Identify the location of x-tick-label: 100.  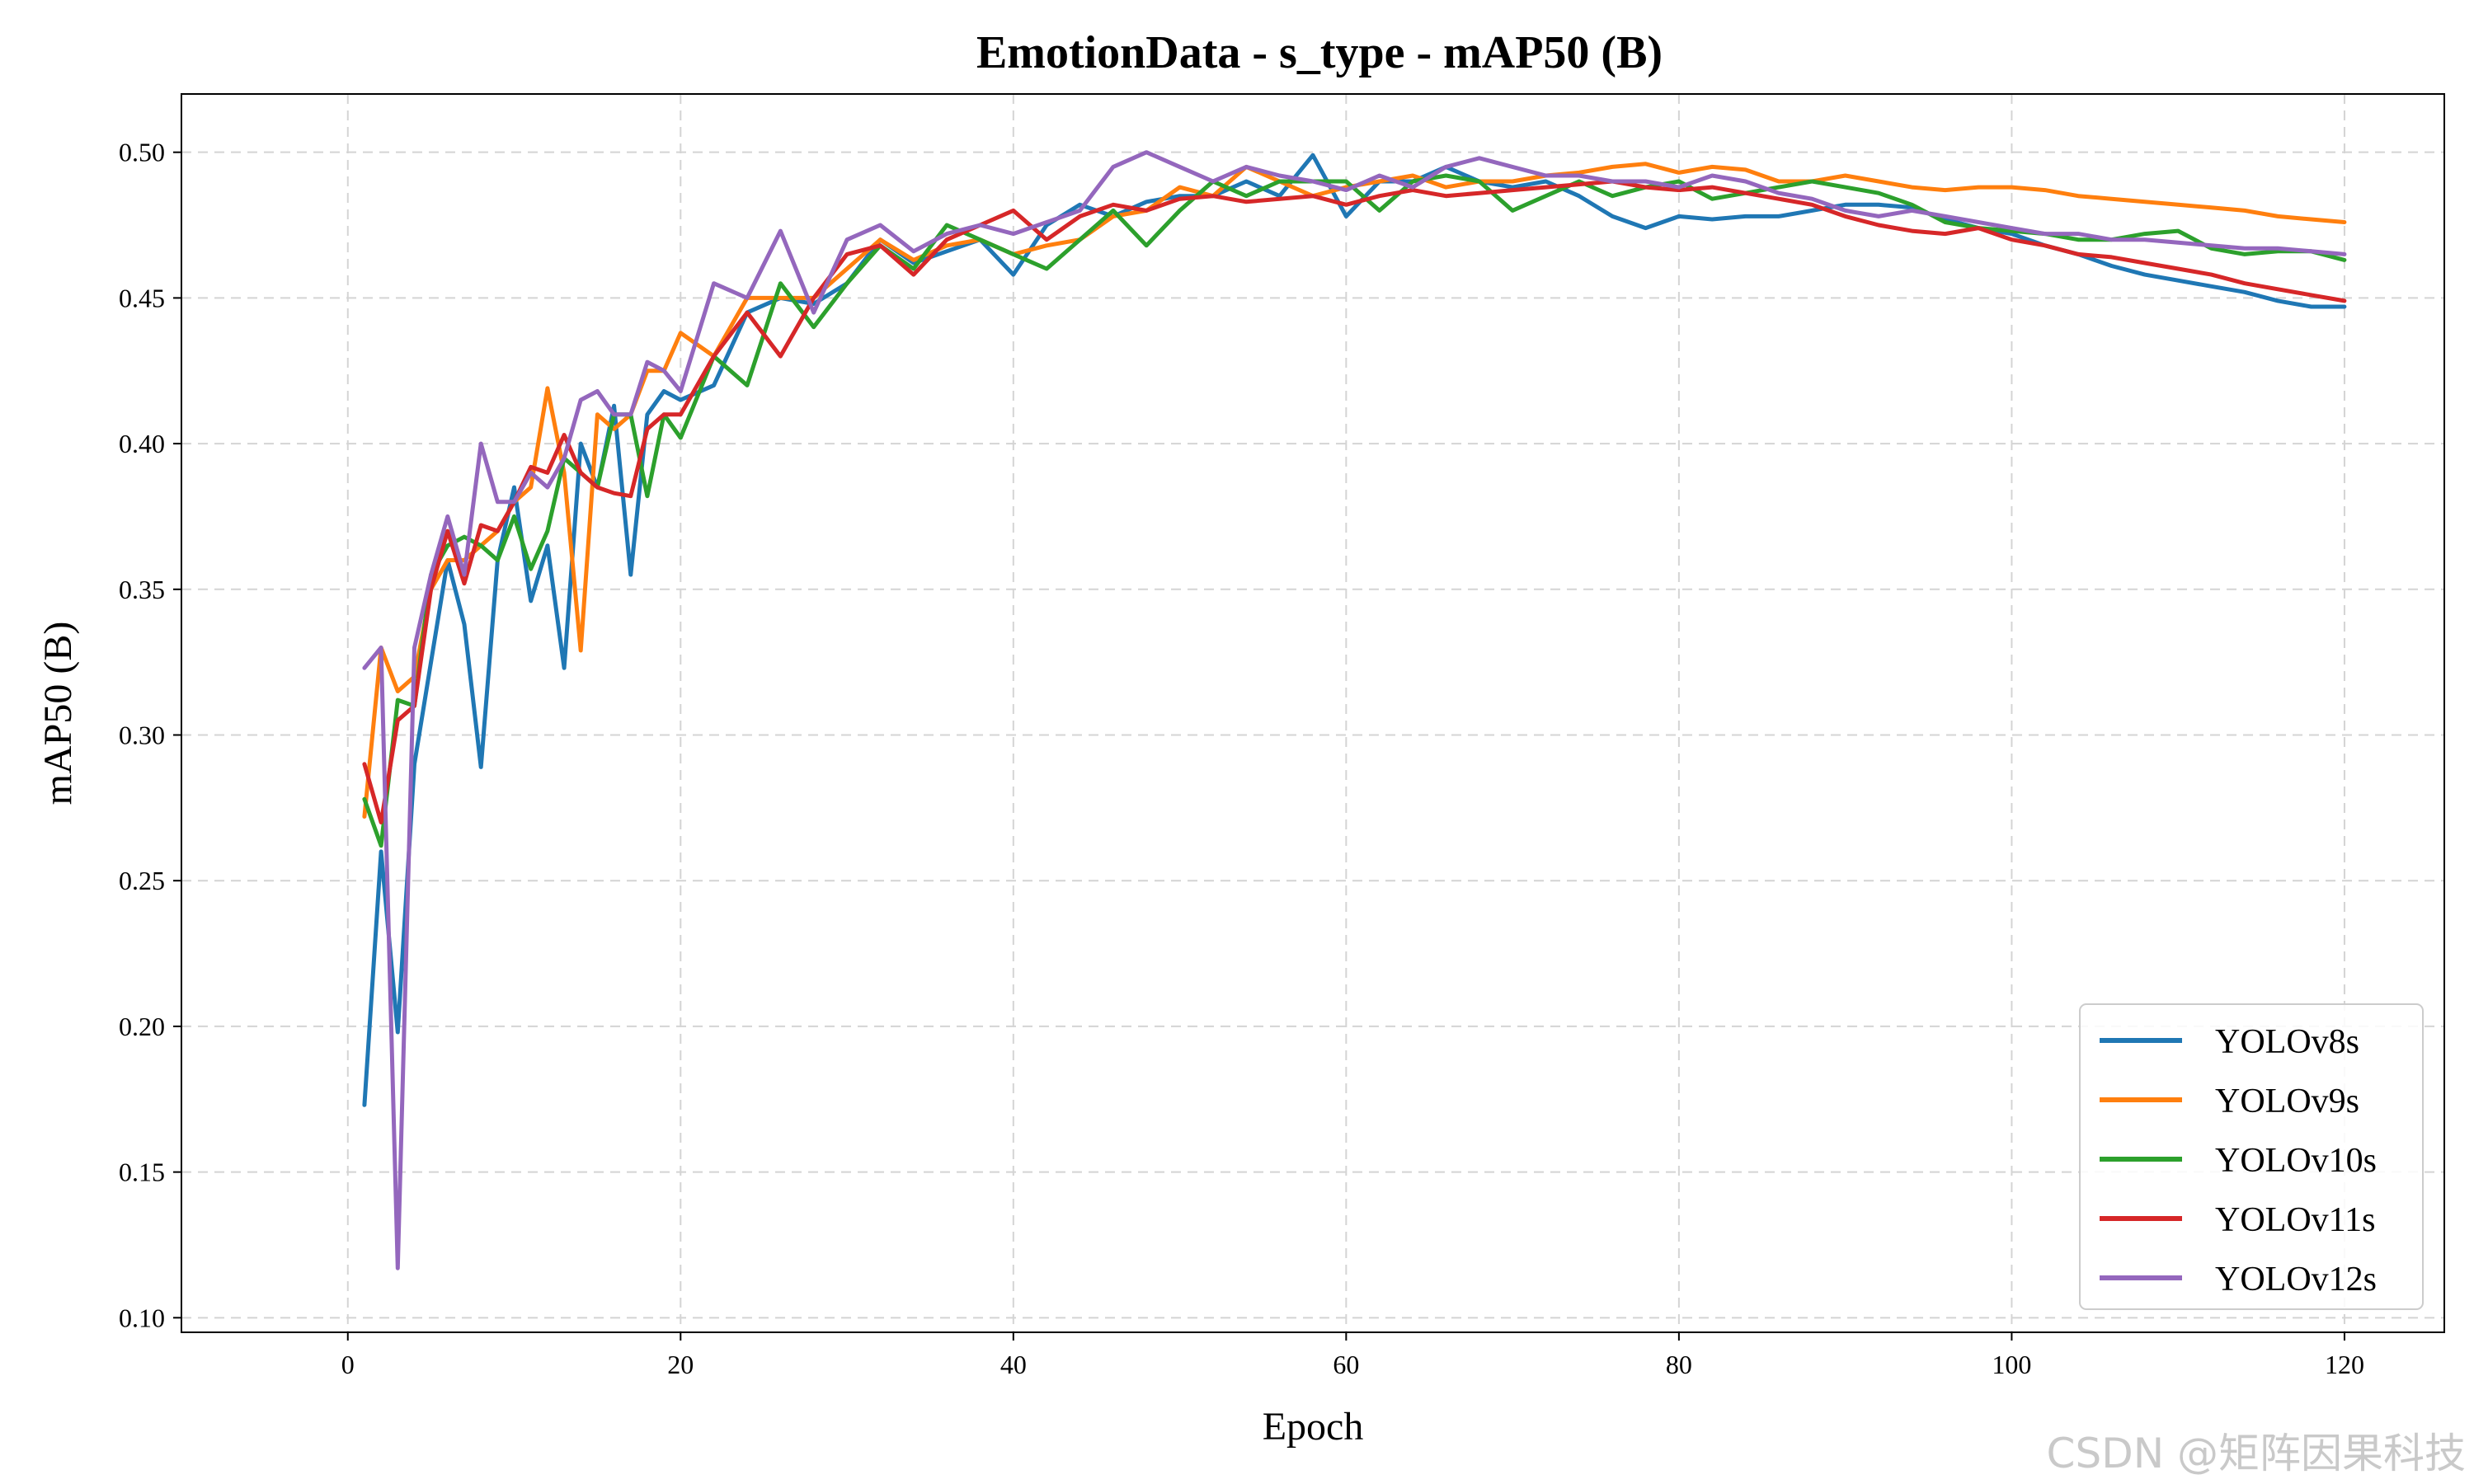
(2011, 1364).